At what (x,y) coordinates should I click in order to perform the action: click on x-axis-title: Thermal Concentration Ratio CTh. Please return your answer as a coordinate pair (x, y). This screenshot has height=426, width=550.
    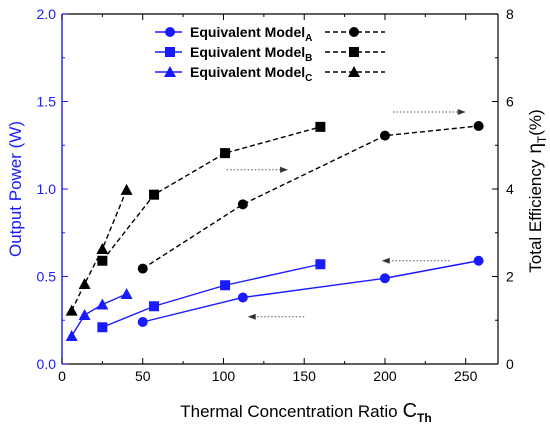
    Looking at the image, I should click on (305, 412).